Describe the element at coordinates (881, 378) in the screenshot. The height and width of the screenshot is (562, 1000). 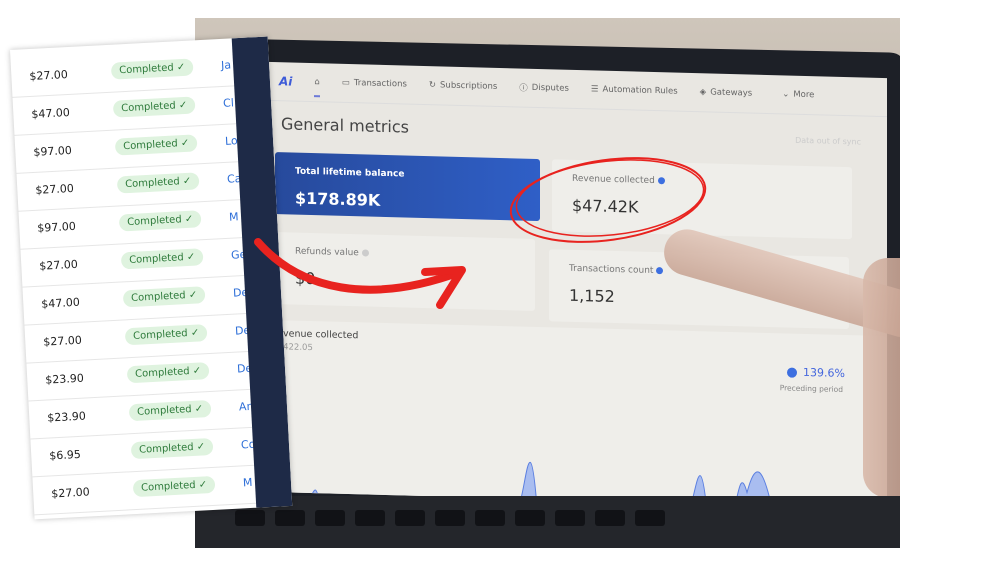
I see `hand` at that location.